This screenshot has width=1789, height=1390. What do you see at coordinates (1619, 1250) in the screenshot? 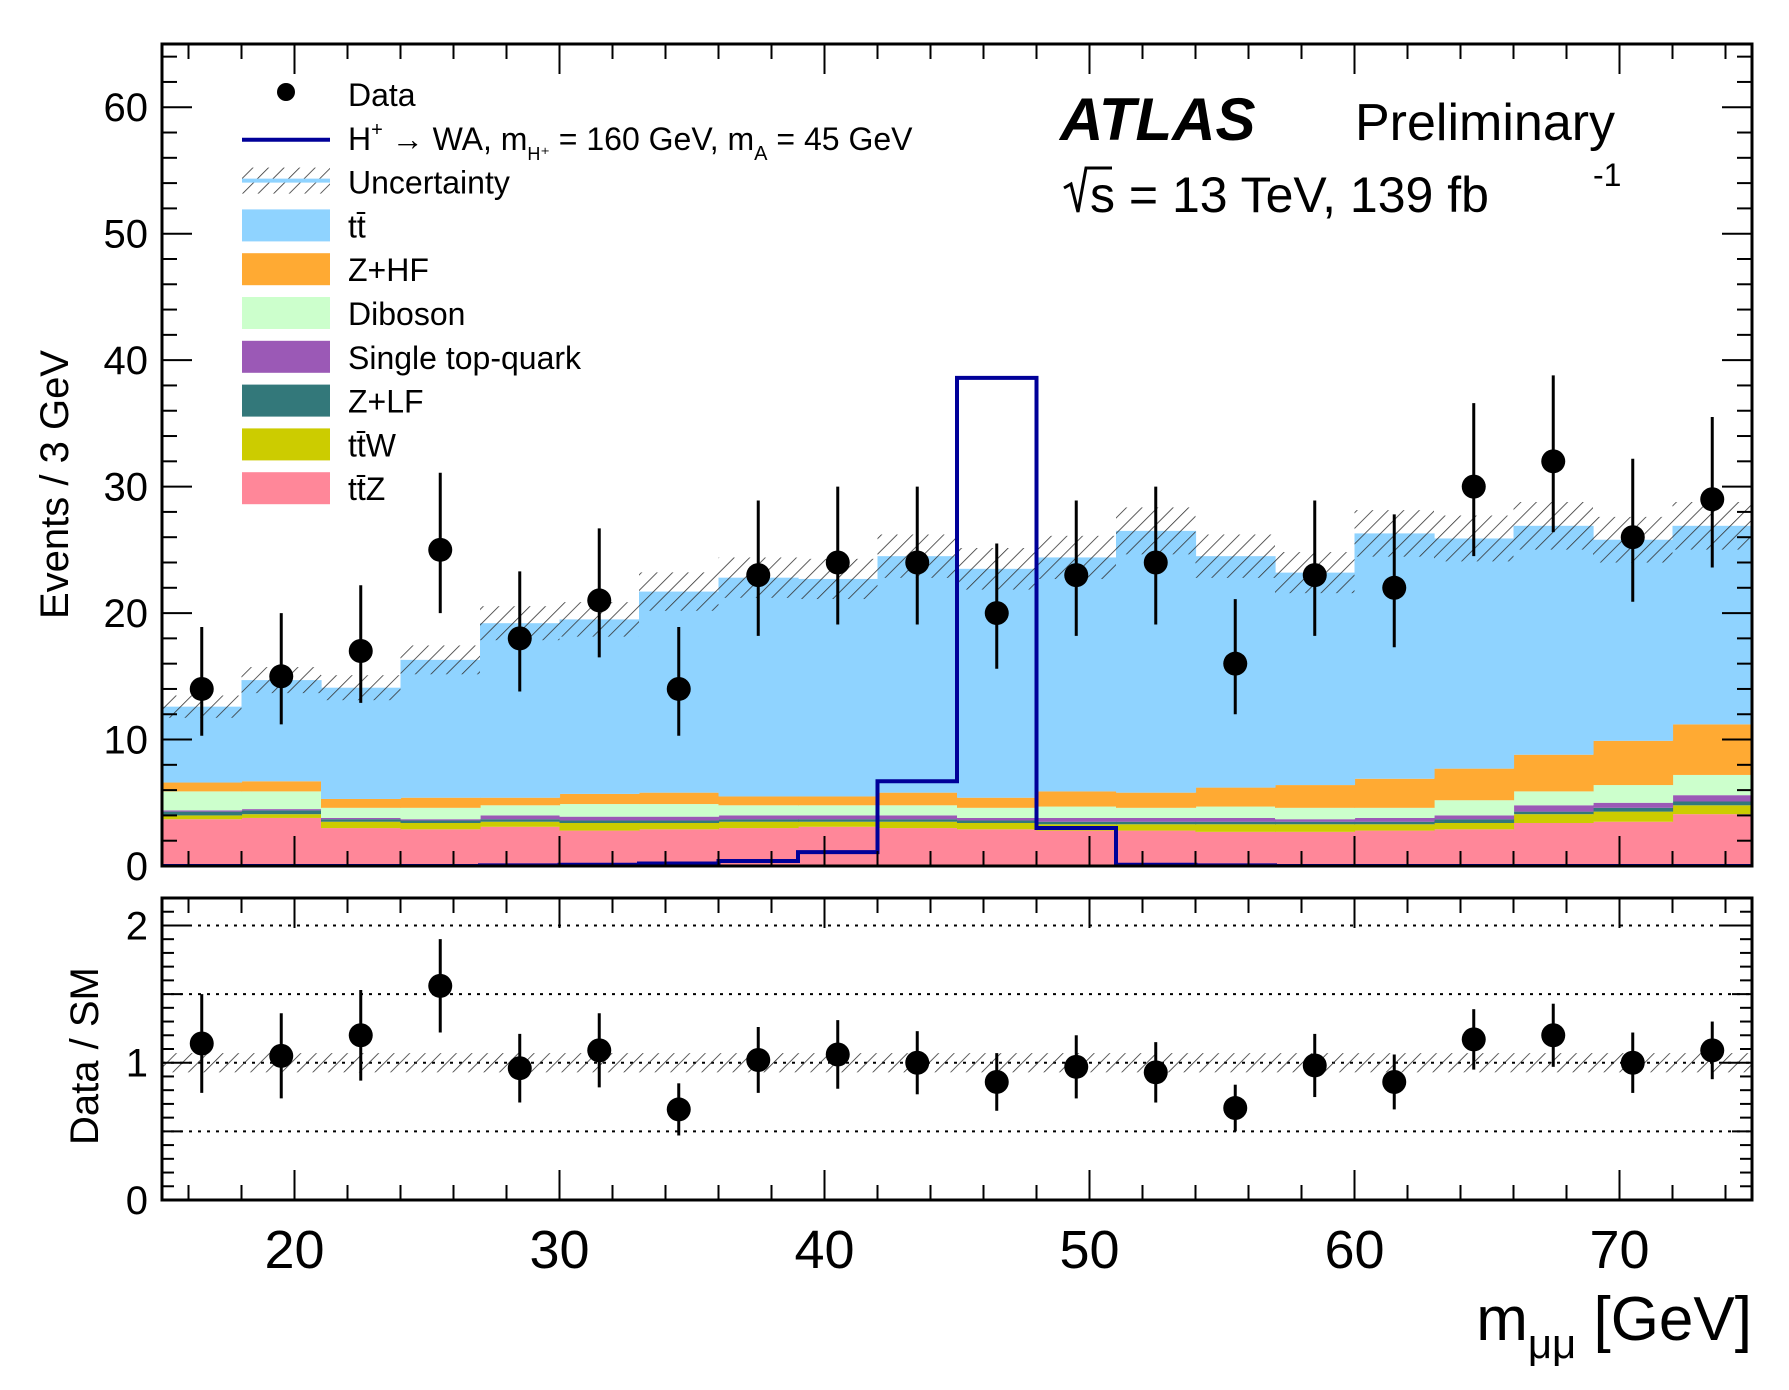
I see `x-tick-label: 70` at bounding box center [1619, 1250].